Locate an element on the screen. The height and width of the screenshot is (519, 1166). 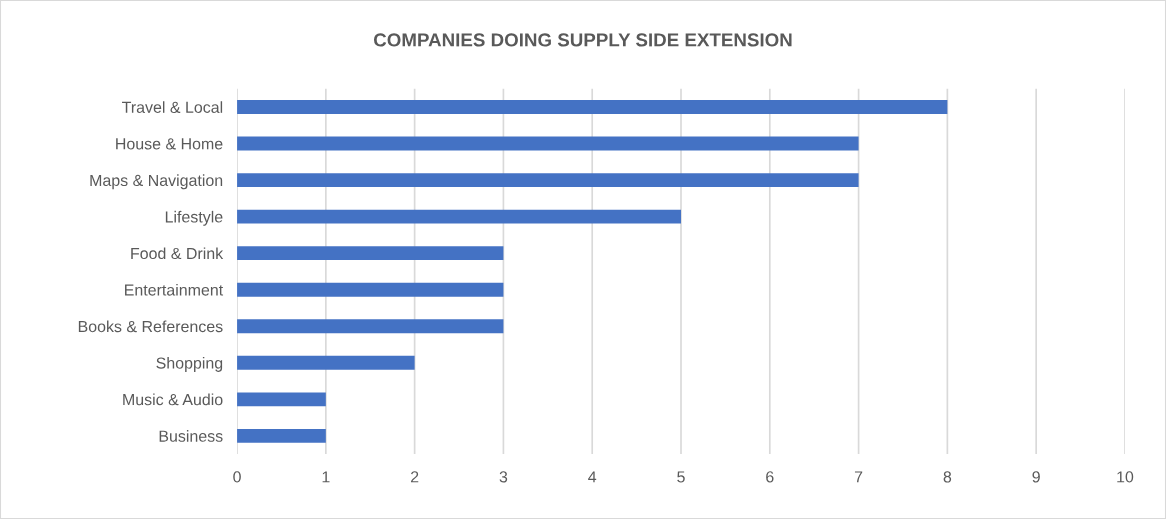
y-tick-label: Music & Audio is located at coordinates (173, 399).